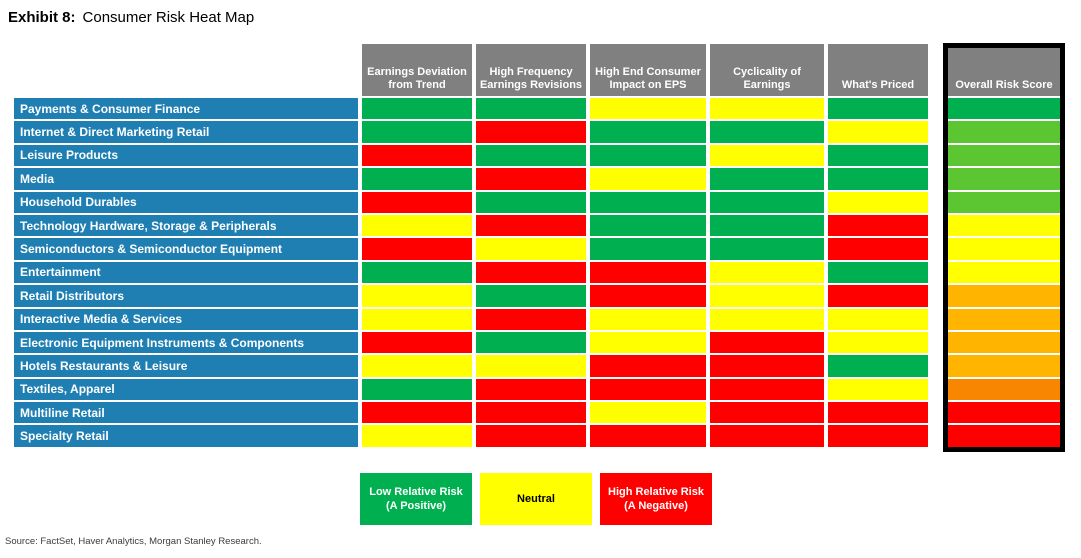  Describe the element at coordinates (186, 413) in the screenshot. I see `row-label: Multiline Retail` at that location.